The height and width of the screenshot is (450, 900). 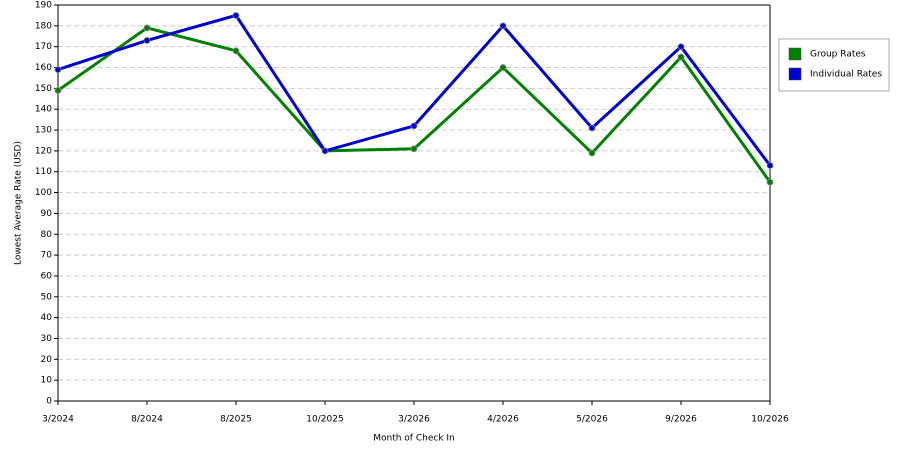 I want to click on y-tick-label: 30, so click(x=47, y=339).